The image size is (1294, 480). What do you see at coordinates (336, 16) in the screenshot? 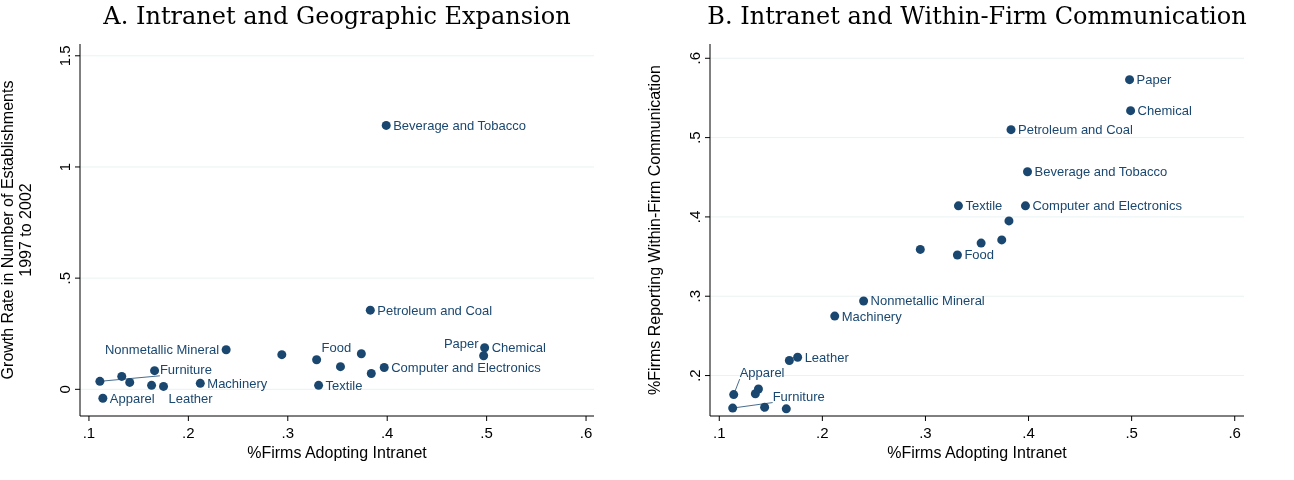
I see `chart-title: A. Intranet and Geographic Expansion` at bounding box center [336, 16].